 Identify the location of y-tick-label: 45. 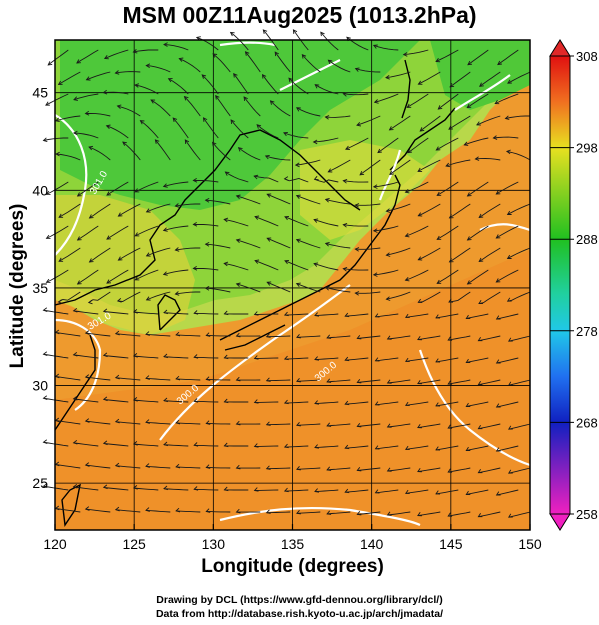
(40, 93).